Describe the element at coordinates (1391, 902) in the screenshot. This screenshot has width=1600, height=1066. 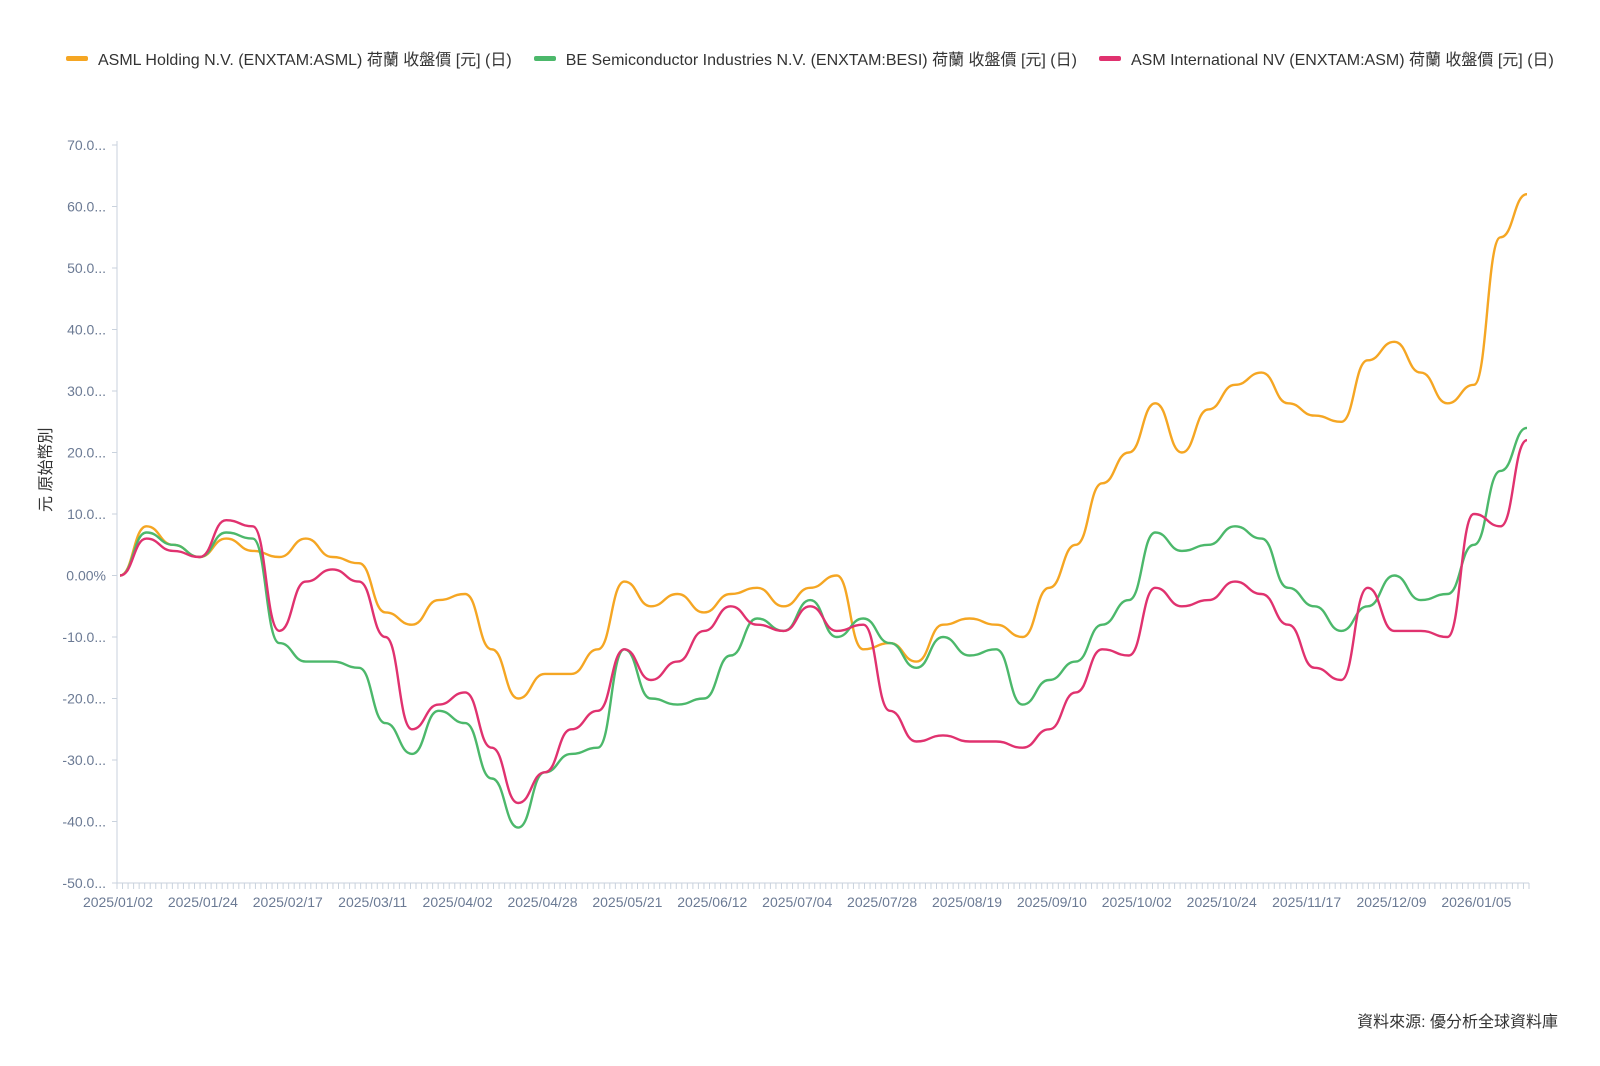
I see `x-tick-label: 2025/12/09` at that location.